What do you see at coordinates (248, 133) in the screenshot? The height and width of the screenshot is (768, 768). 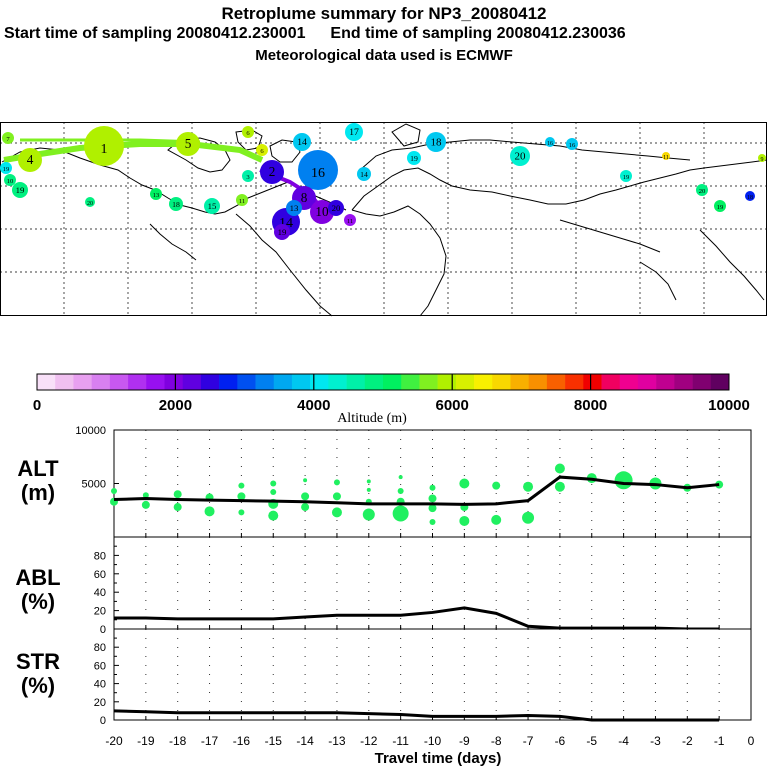 I see `map-bubble-label: 6` at bounding box center [248, 133].